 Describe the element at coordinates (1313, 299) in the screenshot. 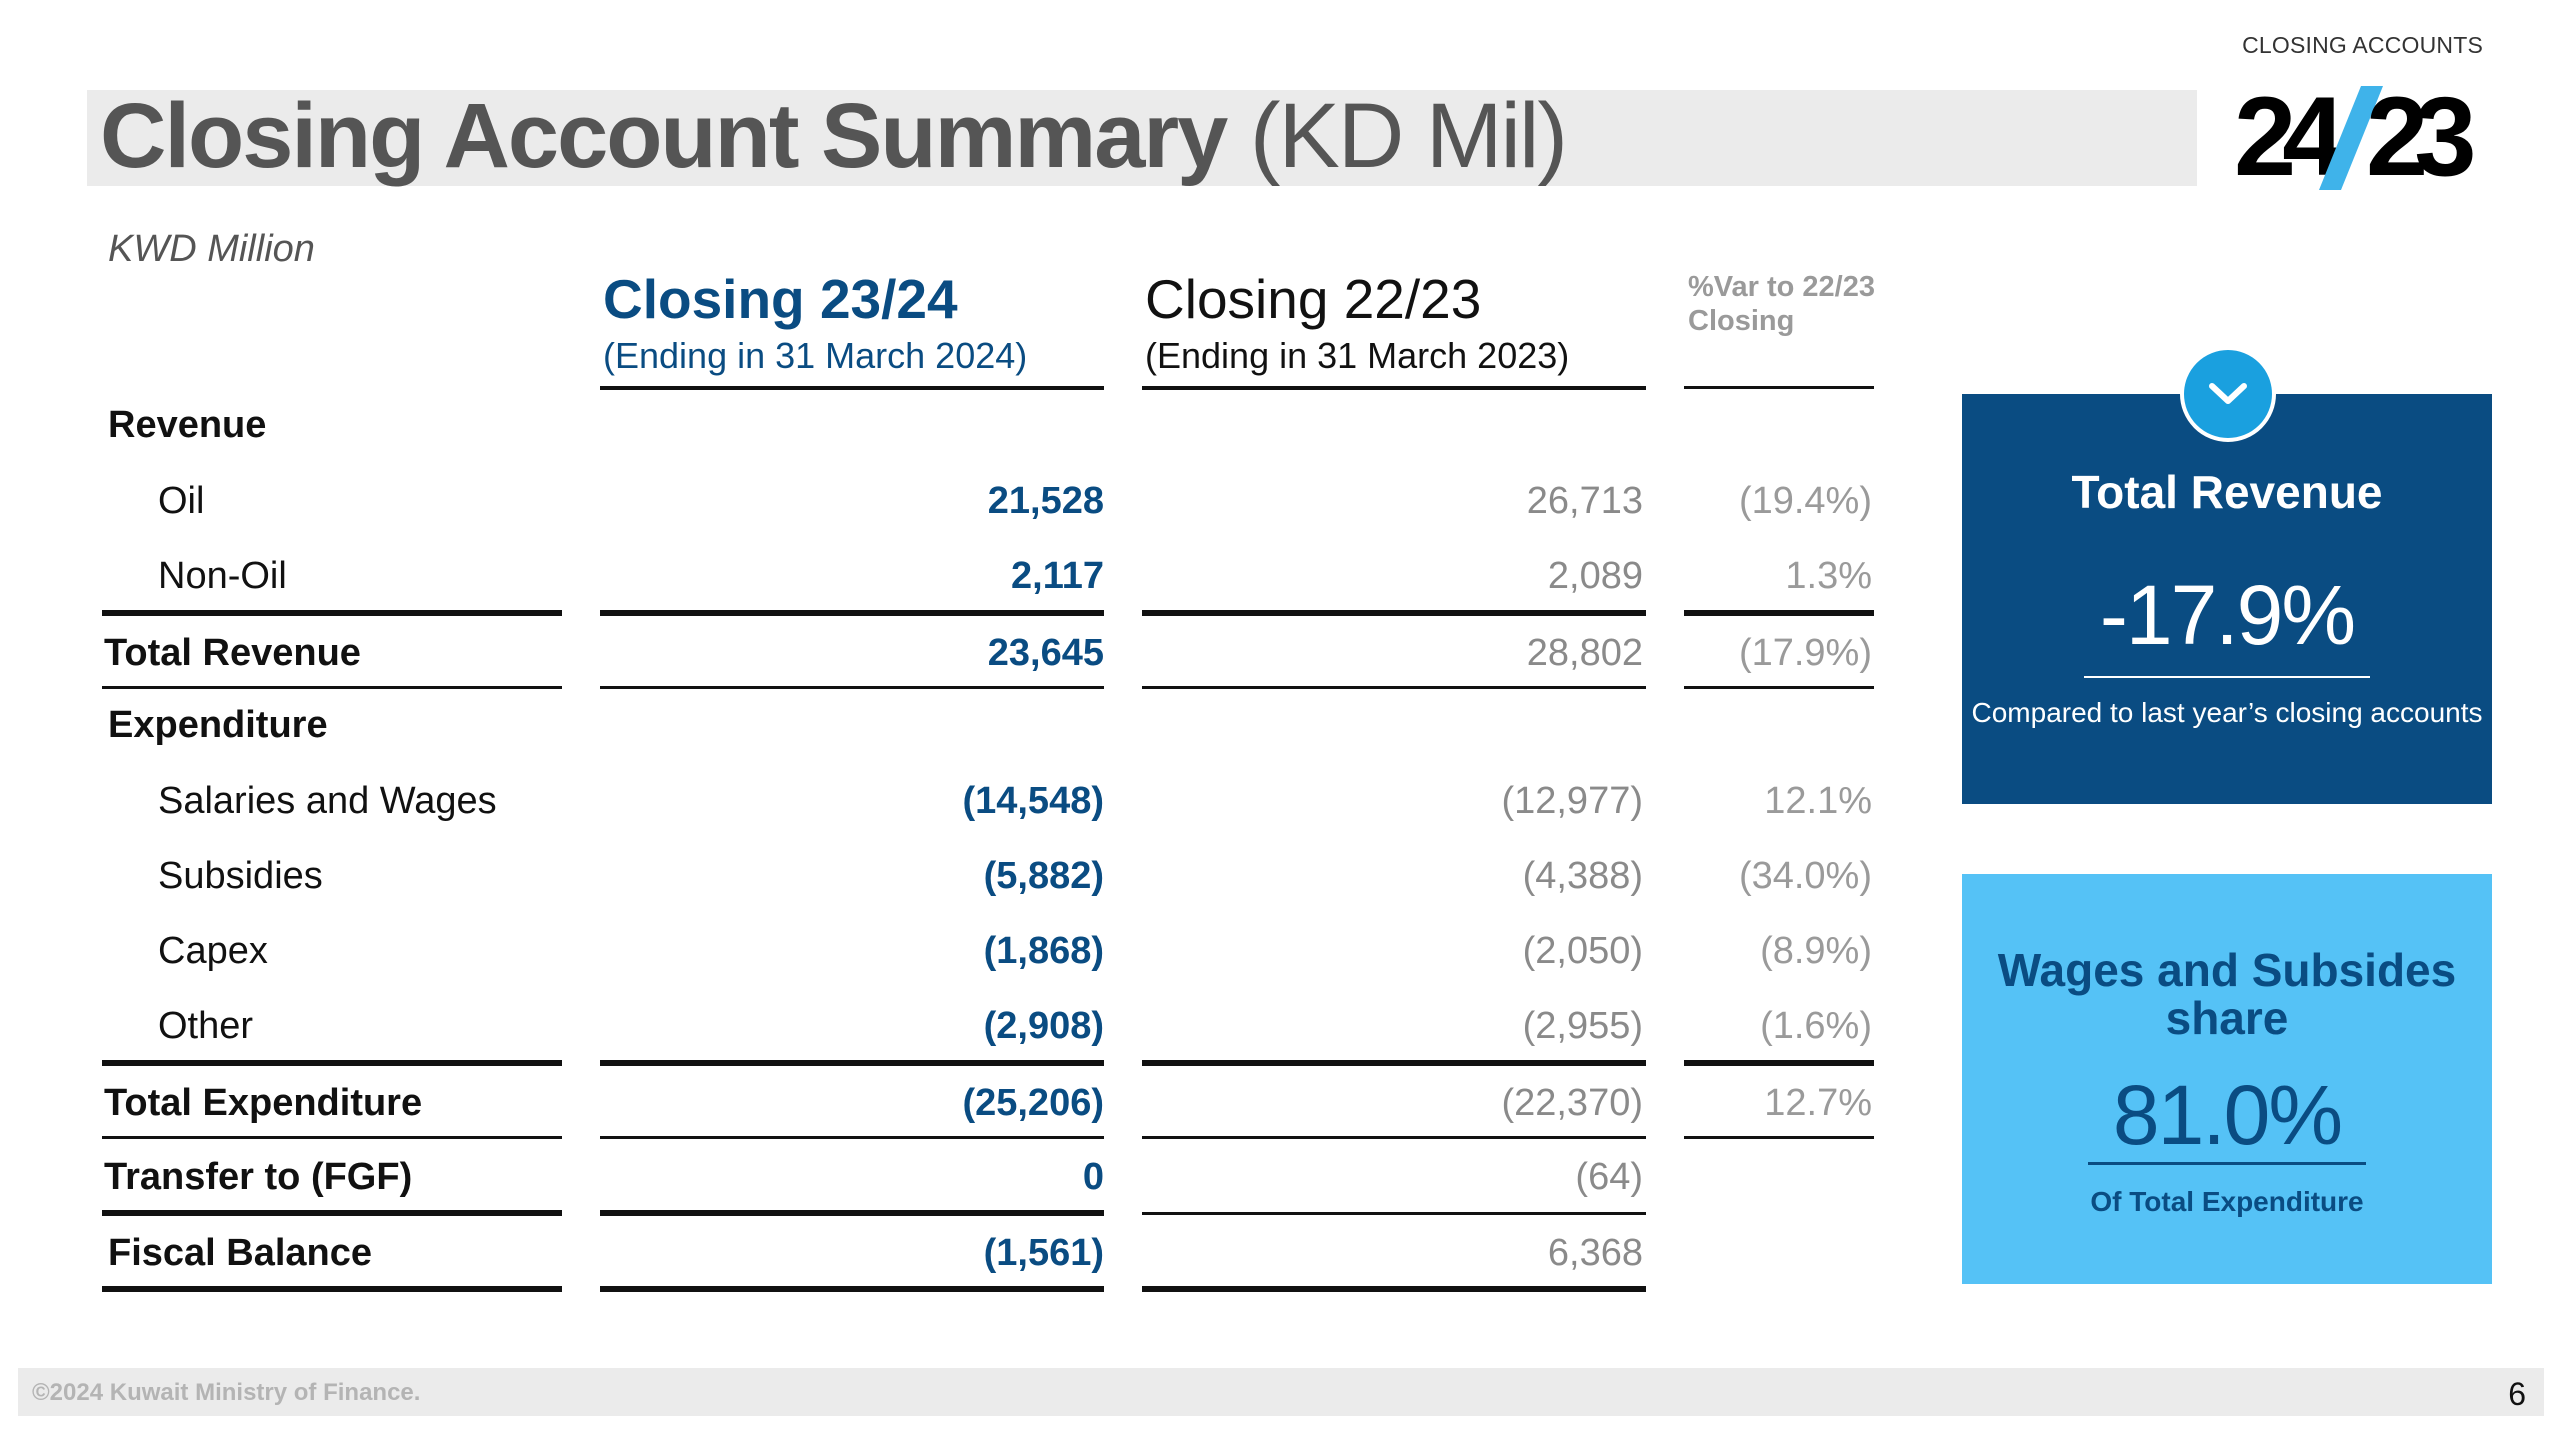

I see `column-previous-title: Closing 22/23` at that location.